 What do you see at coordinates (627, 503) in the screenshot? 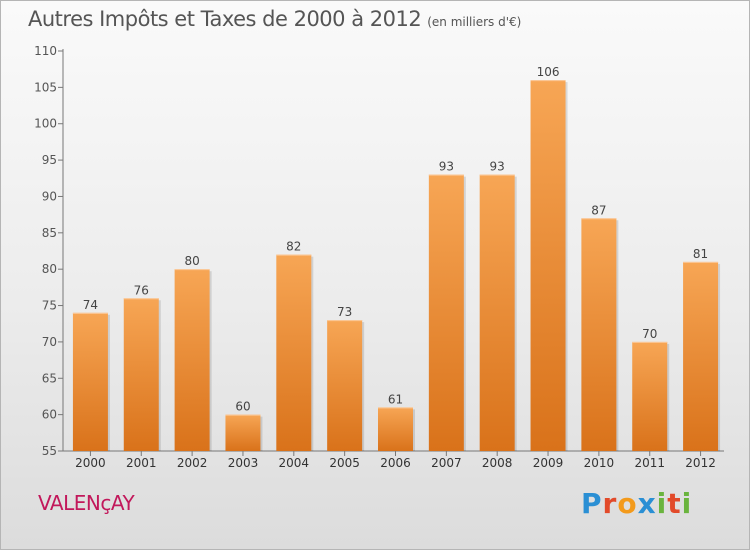
I see `brand-letter: o` at bounding box center [627, 503].